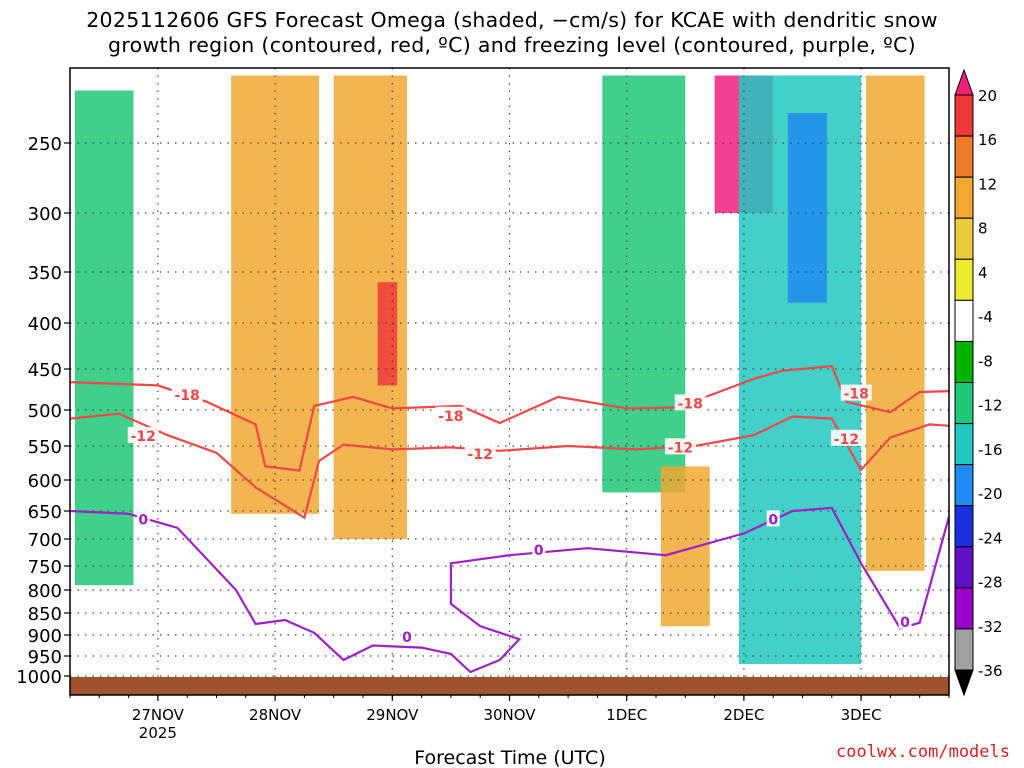 Image resolution: width=1024 pixels, height=768 pixels. I want to click on y-tick-label: 550, so click(45, 447).